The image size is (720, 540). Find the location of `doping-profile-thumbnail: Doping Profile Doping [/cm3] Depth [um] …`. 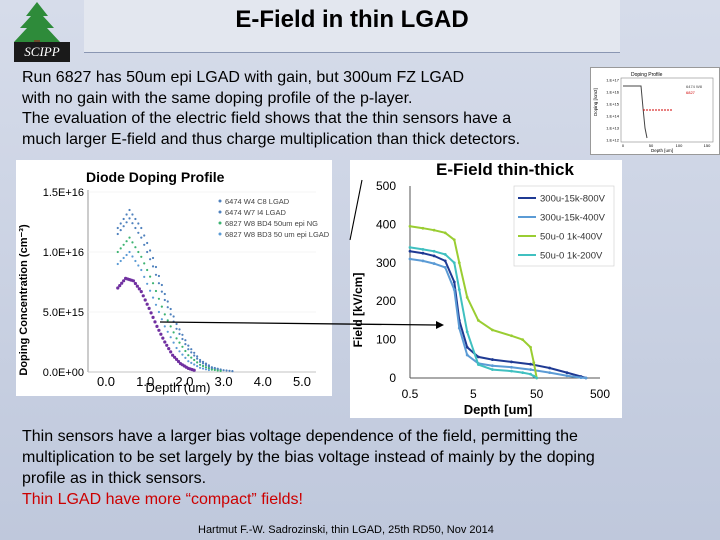

doping-profile-thumbnail: Doping Profile Doping [/cm3] Depth [um] … is located at coordinates (655, 111).